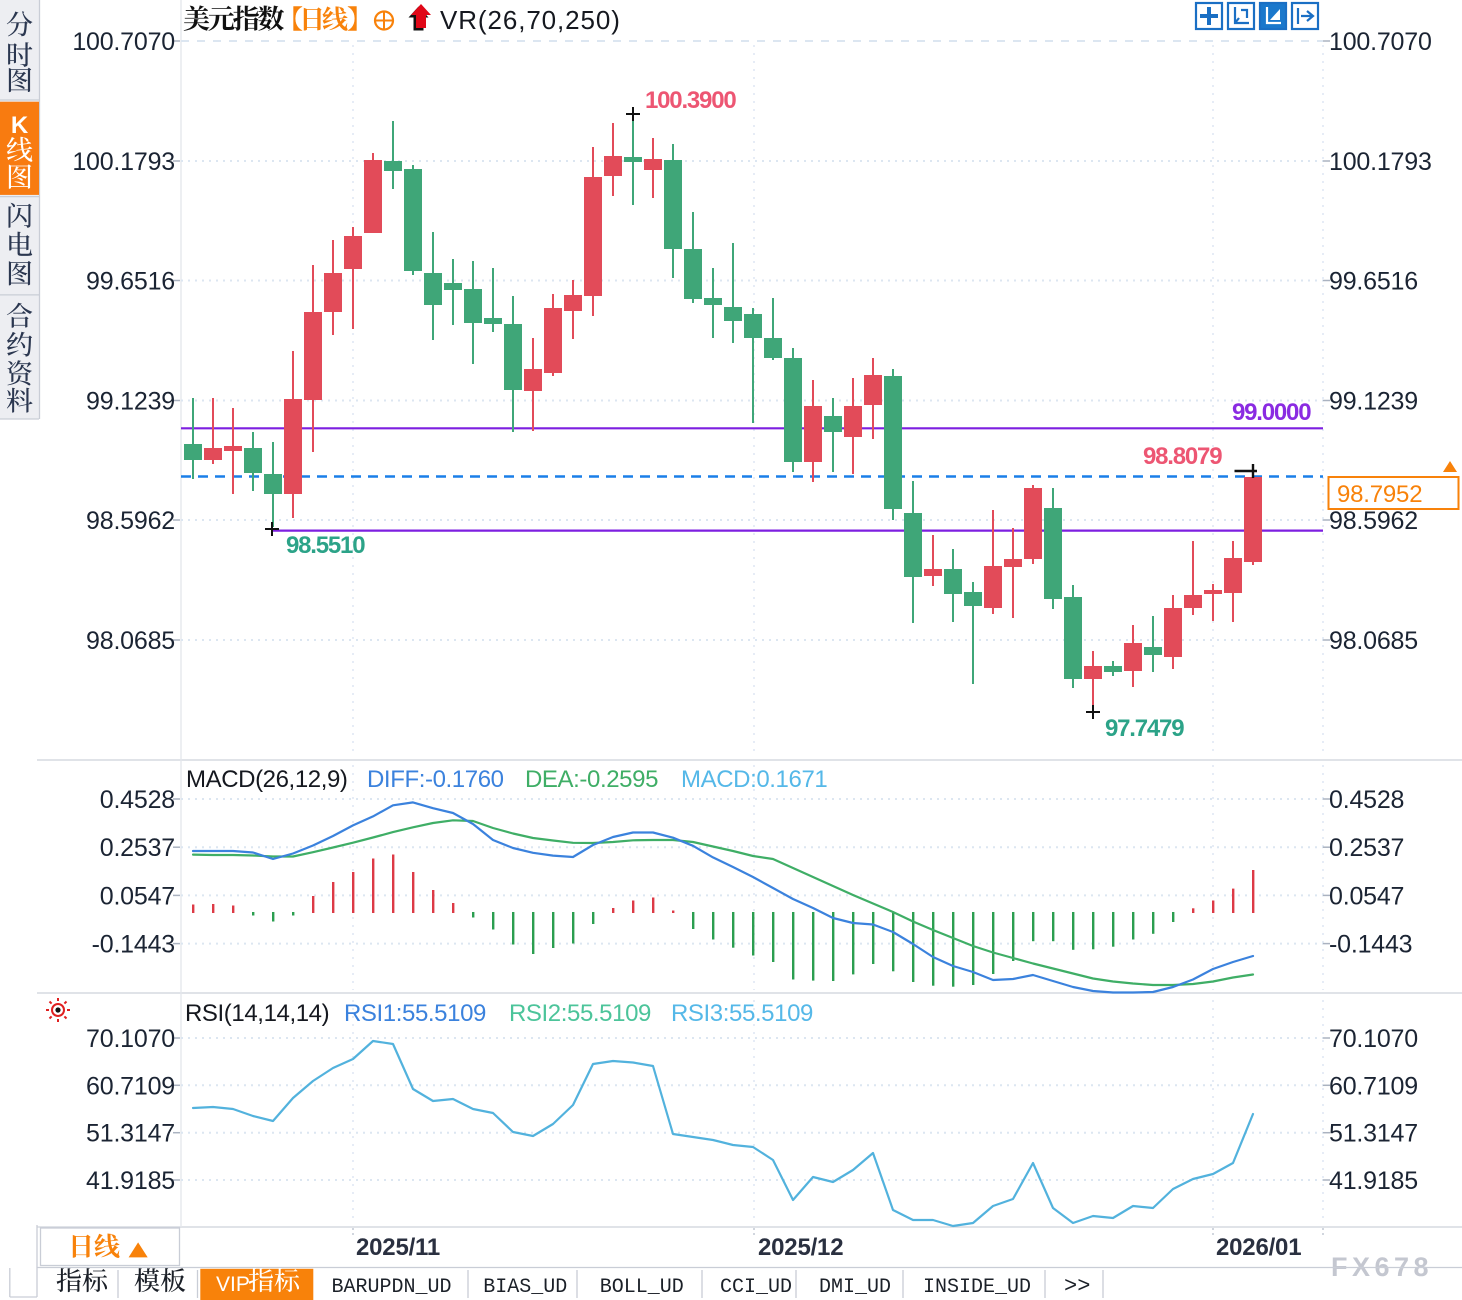 Image resolution: width=1462 pixels, height=1300 pixels. Describe the element at coordinates (690, 100) in the screenshot. I see `svg-text: 100.3900` at that location.